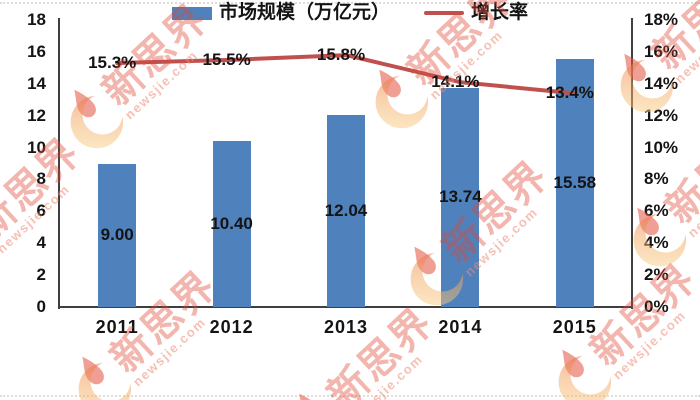  What do you see at coordinates (41, 211) in the screenshot?
I see `left-tick-label: 6` at bounding box center [41, 211].